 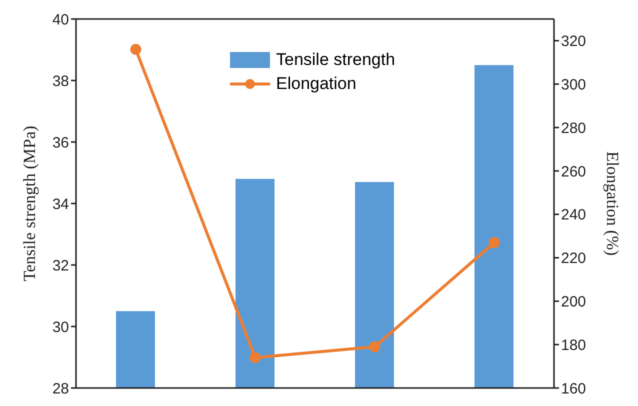 What do you see at coordinates (316, 84) in the screenshot?
I see `legend-label: Elongation` at bounding box center [316, 84].